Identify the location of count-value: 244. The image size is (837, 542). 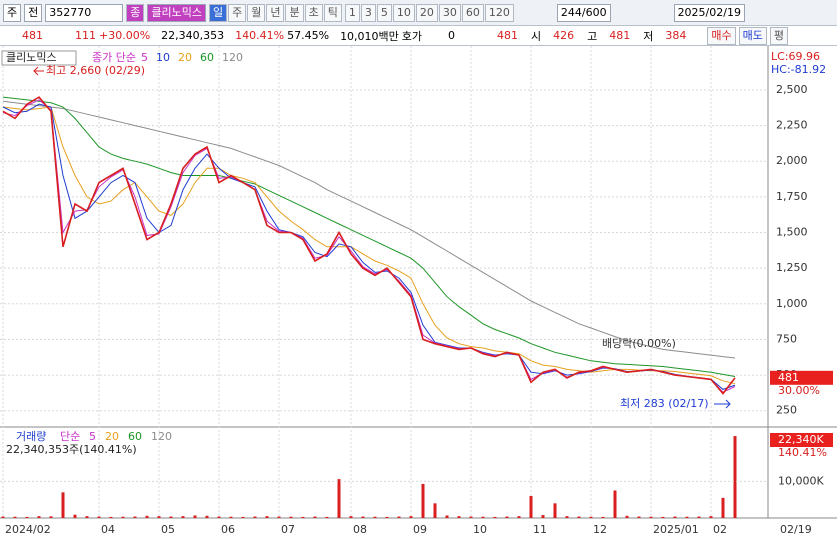
(571, 12).